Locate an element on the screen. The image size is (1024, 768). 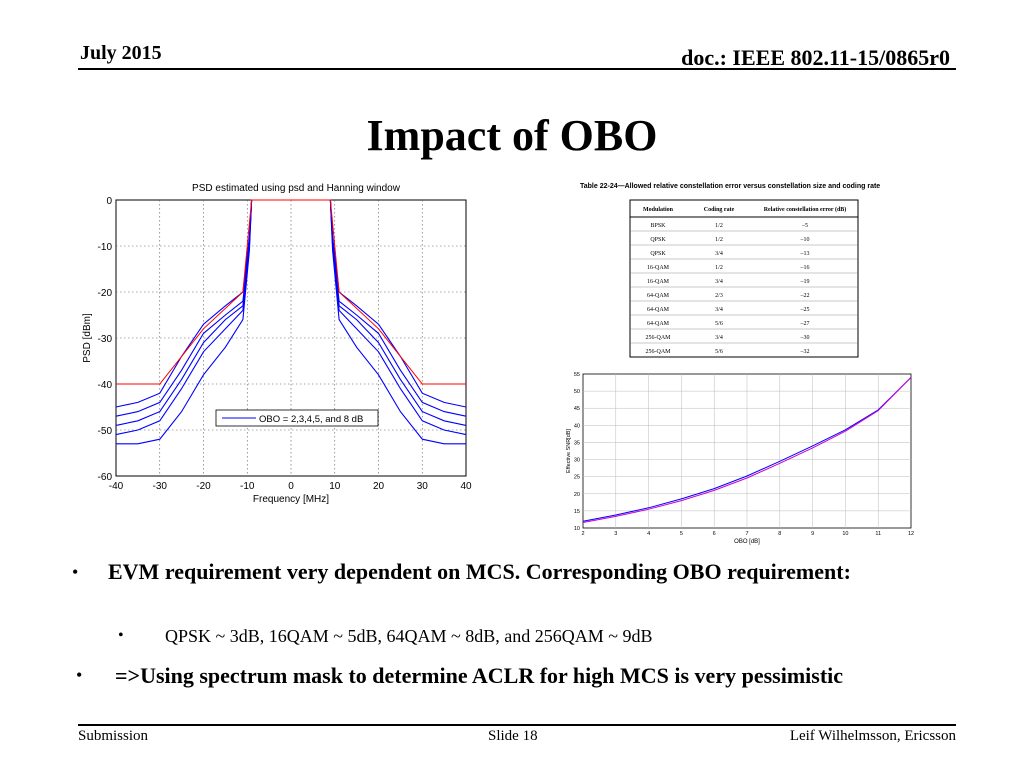
snr-x-tick-label: 12 is located at coordinates (911, 534).